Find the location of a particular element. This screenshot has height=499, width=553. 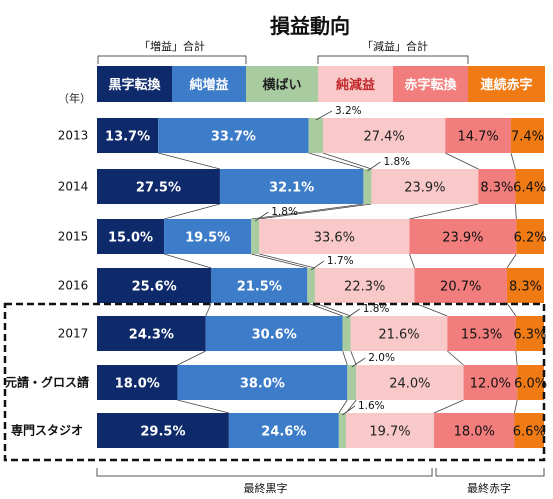

data-label: 6.0% is located at coordinates (530, 384).